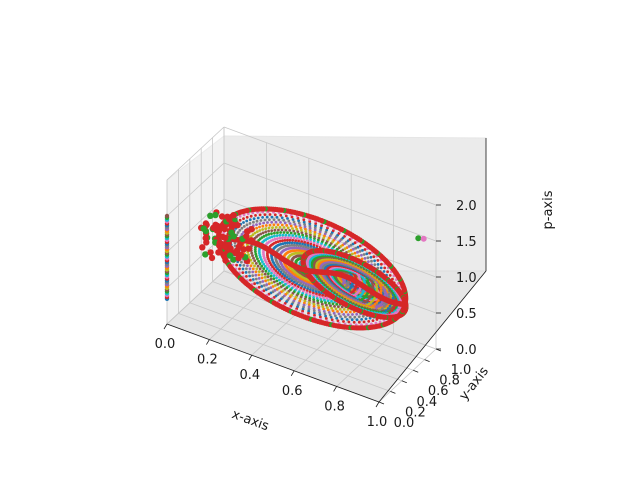  Describe the element at coordinates (335, 389) in the screenshot. I see `x-tick-mark` at that location.